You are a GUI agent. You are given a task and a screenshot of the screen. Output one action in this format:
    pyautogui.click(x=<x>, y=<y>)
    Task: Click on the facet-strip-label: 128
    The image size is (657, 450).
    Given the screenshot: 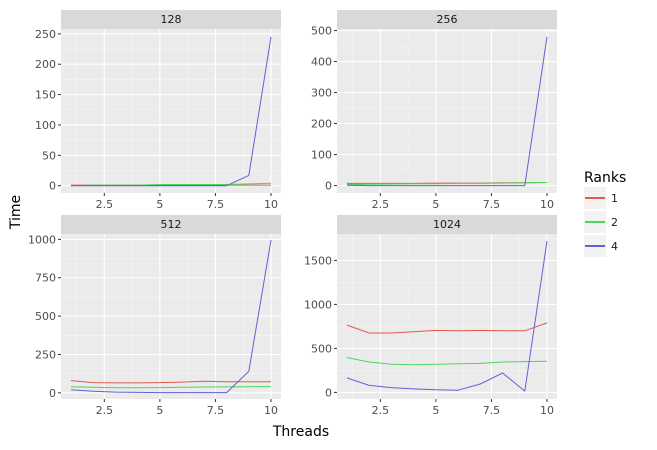 What is the action you would take?
    pyautogui.click(x=171, y=19)
    